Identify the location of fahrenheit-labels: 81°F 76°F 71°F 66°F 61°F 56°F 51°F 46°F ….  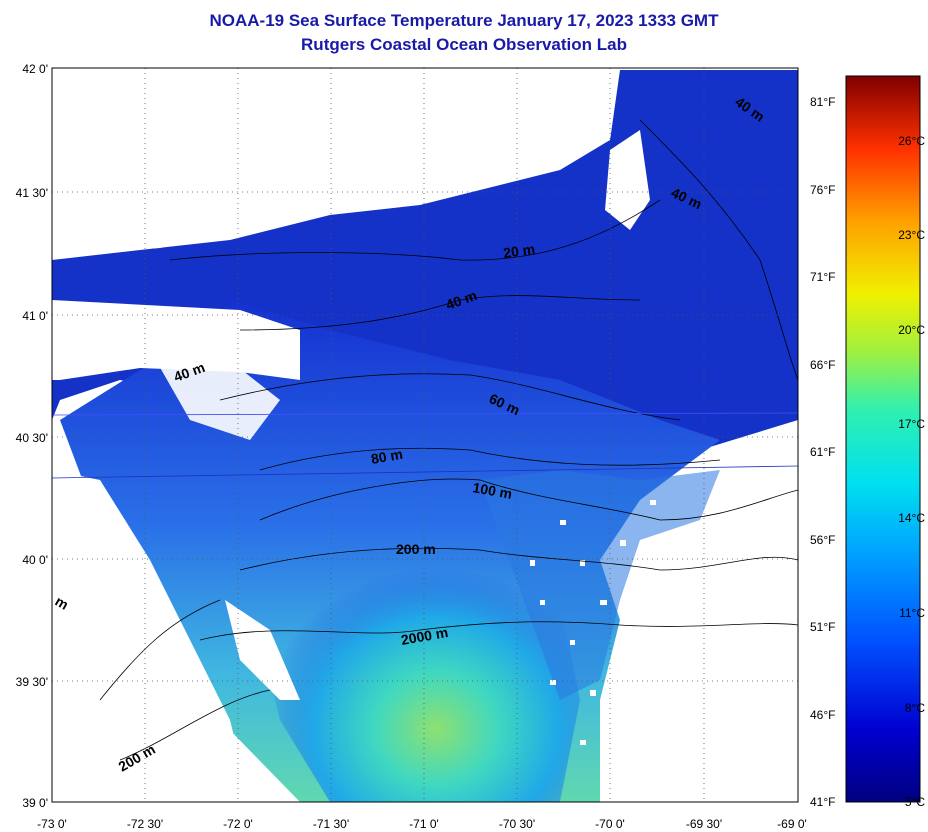
(822, 452).